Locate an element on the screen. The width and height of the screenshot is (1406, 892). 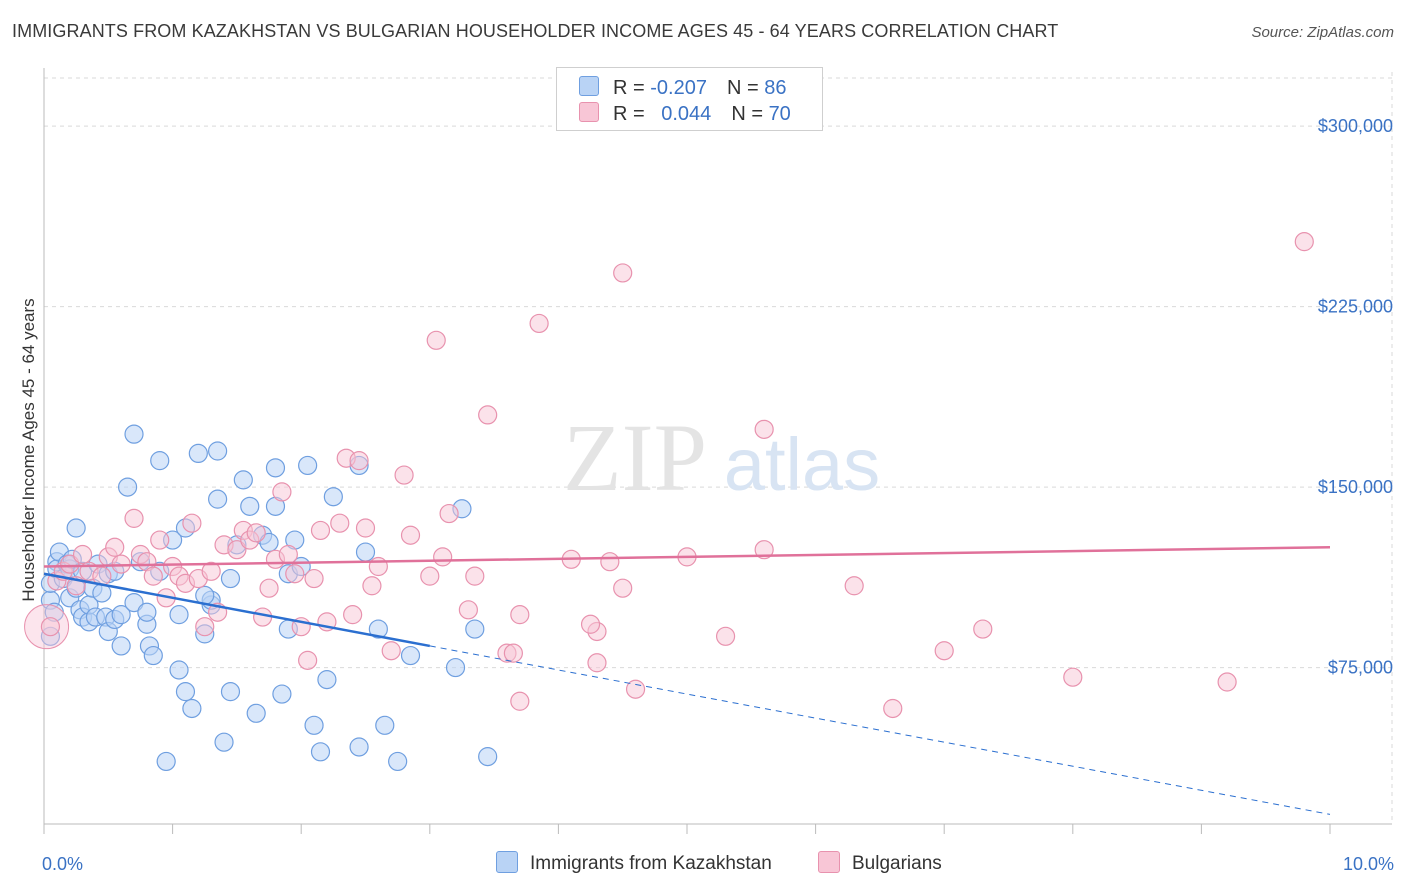
bottom-legend-kazakhstan: Immigrants from Kazakhstan is located at coordinates (634, 863).